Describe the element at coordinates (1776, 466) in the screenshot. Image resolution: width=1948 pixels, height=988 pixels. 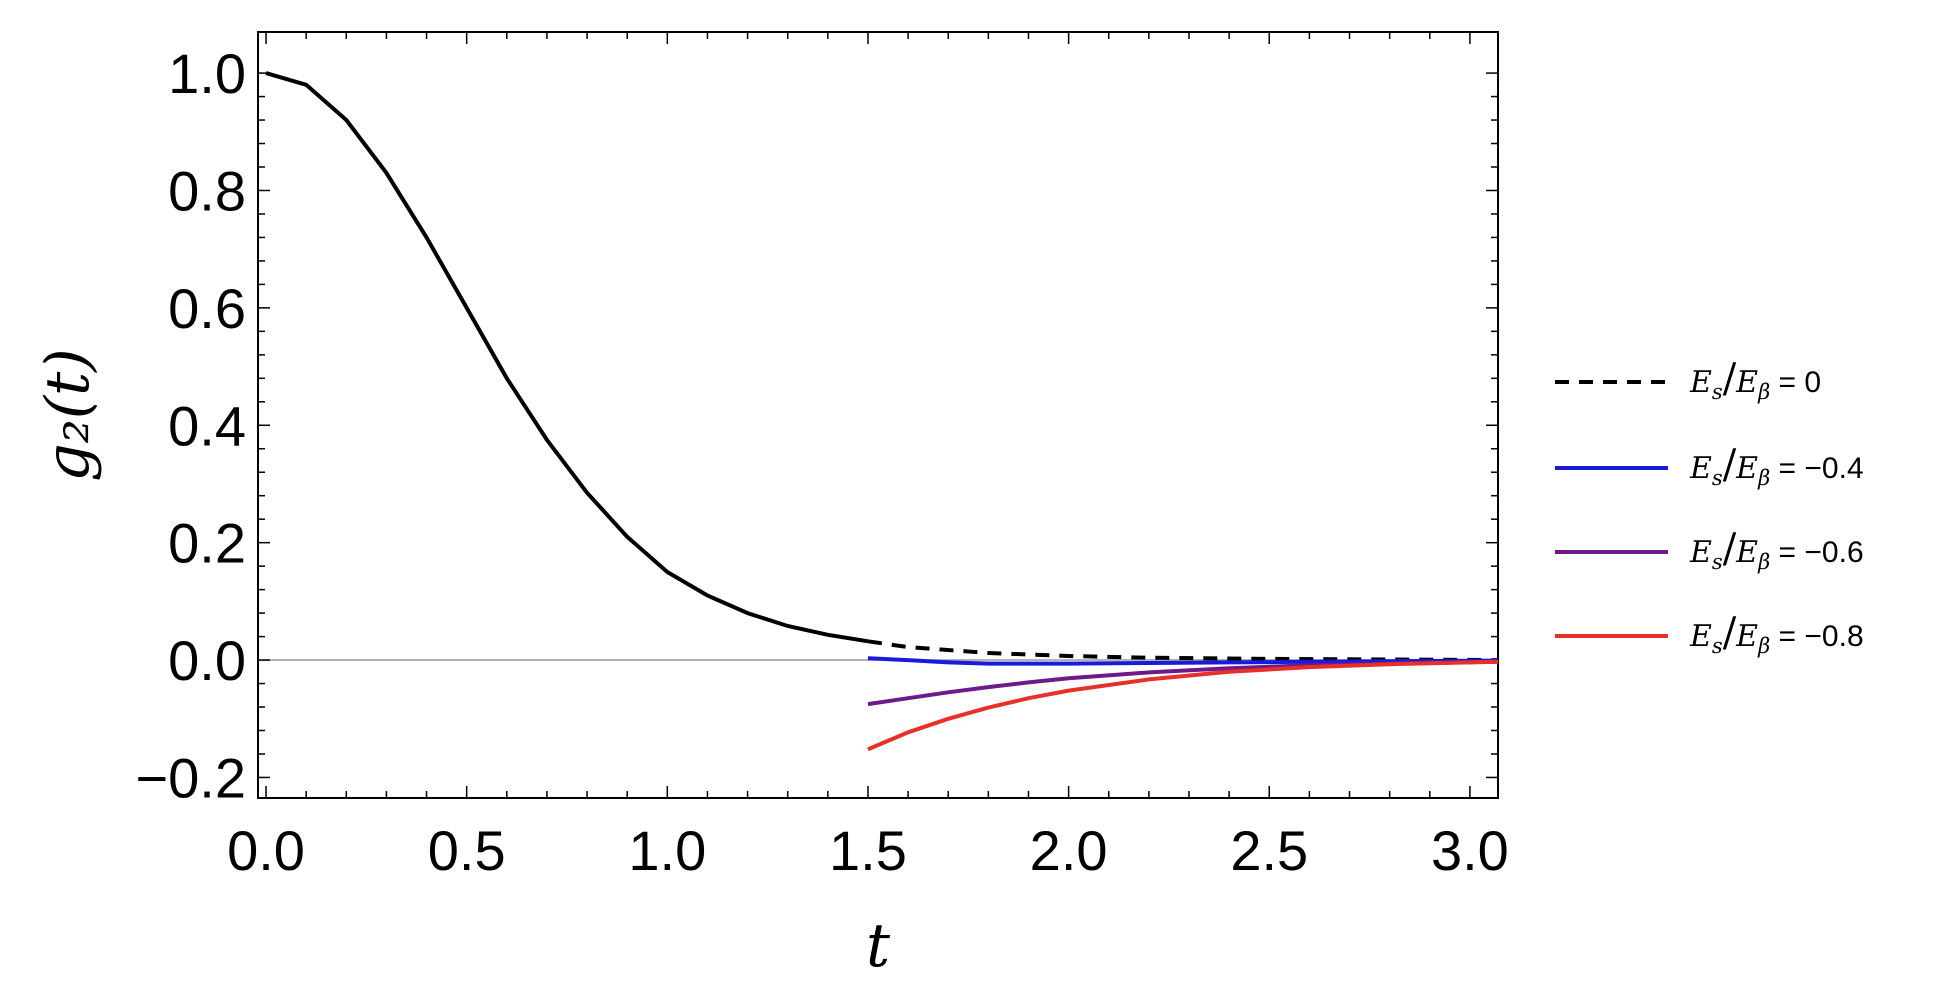
I see `legend-label-1: Es/Eβ = −0.4` at that location.